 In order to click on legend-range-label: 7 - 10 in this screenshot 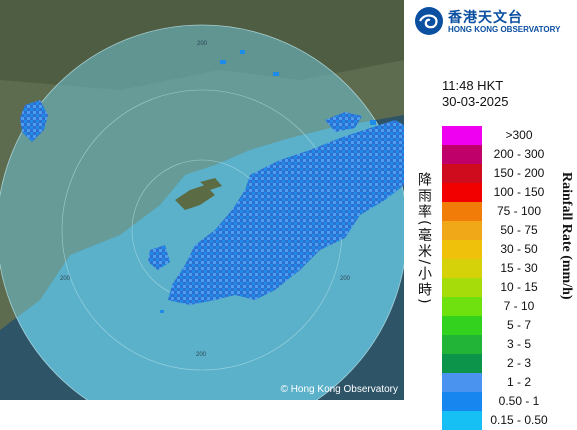, I will do `click(519, 306)`.